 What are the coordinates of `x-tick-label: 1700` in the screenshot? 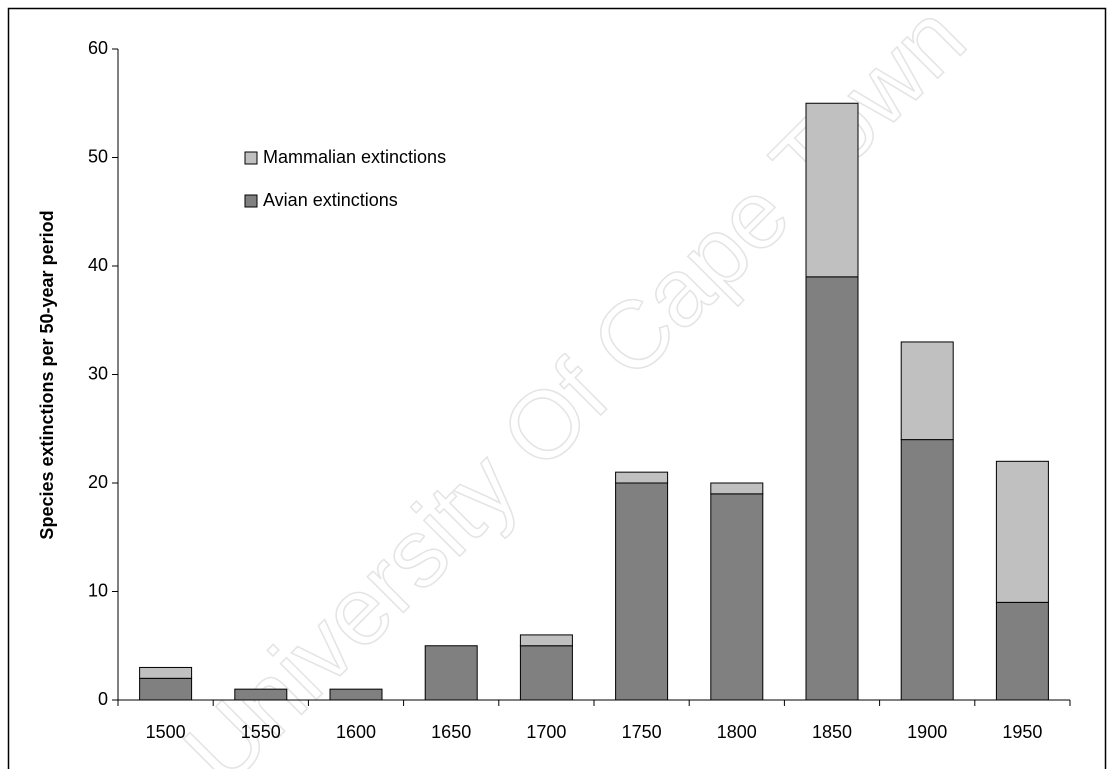 It's located at (546, 732).